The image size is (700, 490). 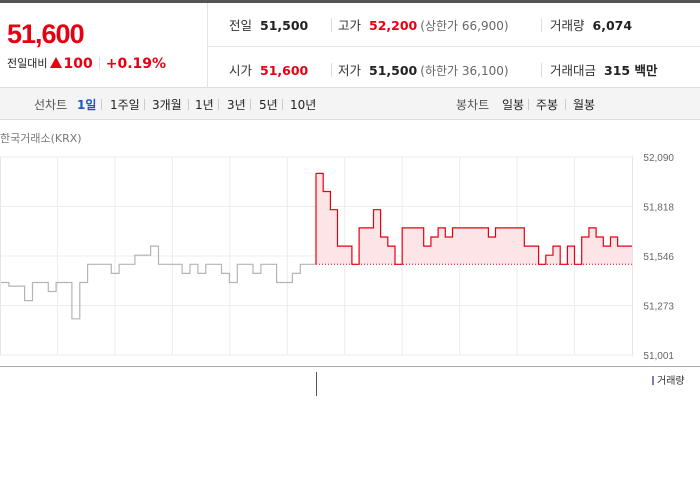 What do you see at coordinates (393, 25) in the screenshot?
I see `stat-value: 52,200` at bounding box center [393, 25].